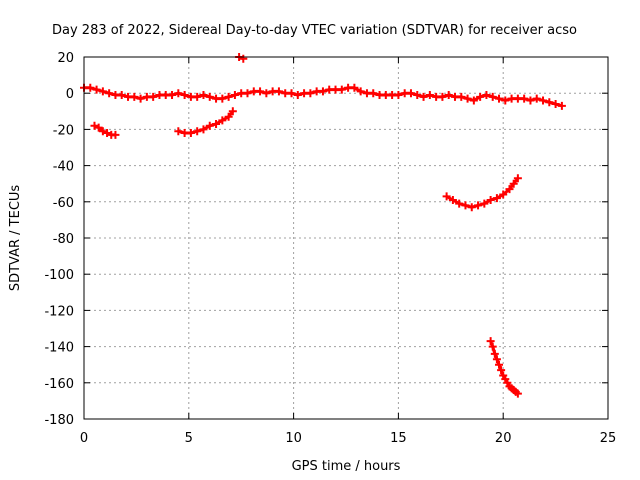 The height and width of the screenshot is (480, 640). Describe the element at coordinates (59, 275) in the screenshot. I see `y-tick-label: -100` at that location.